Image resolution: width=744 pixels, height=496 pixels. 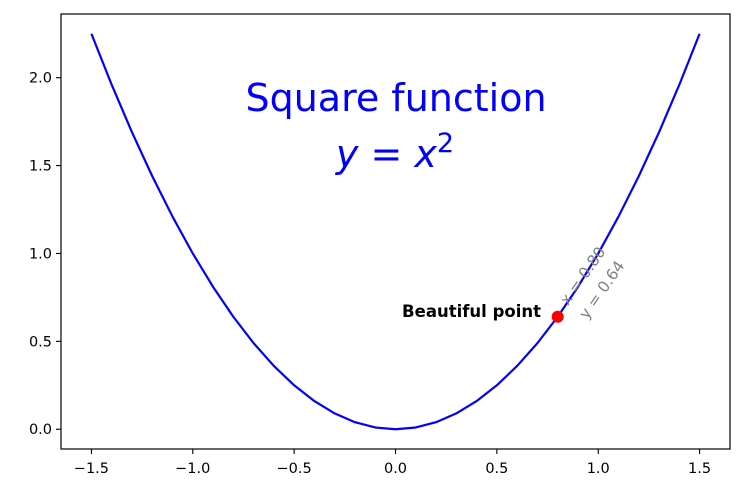 What do you see at coordinates (40, 430) in the screenshot?
I see `y-tick-label: 0.0` at bounding box center [40, 430].